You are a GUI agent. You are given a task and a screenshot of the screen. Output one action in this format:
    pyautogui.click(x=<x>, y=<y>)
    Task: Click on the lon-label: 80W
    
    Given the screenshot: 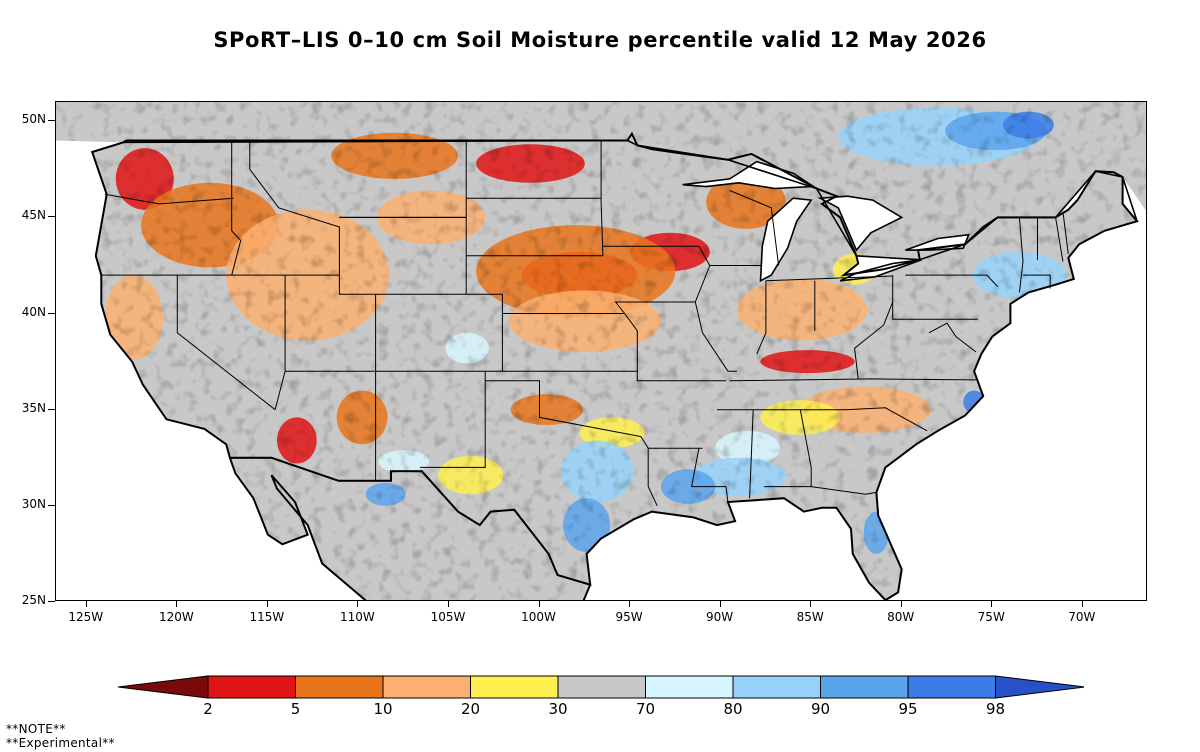 What is the action you would take?
    pyautogui.click(x=901, y=617)
    